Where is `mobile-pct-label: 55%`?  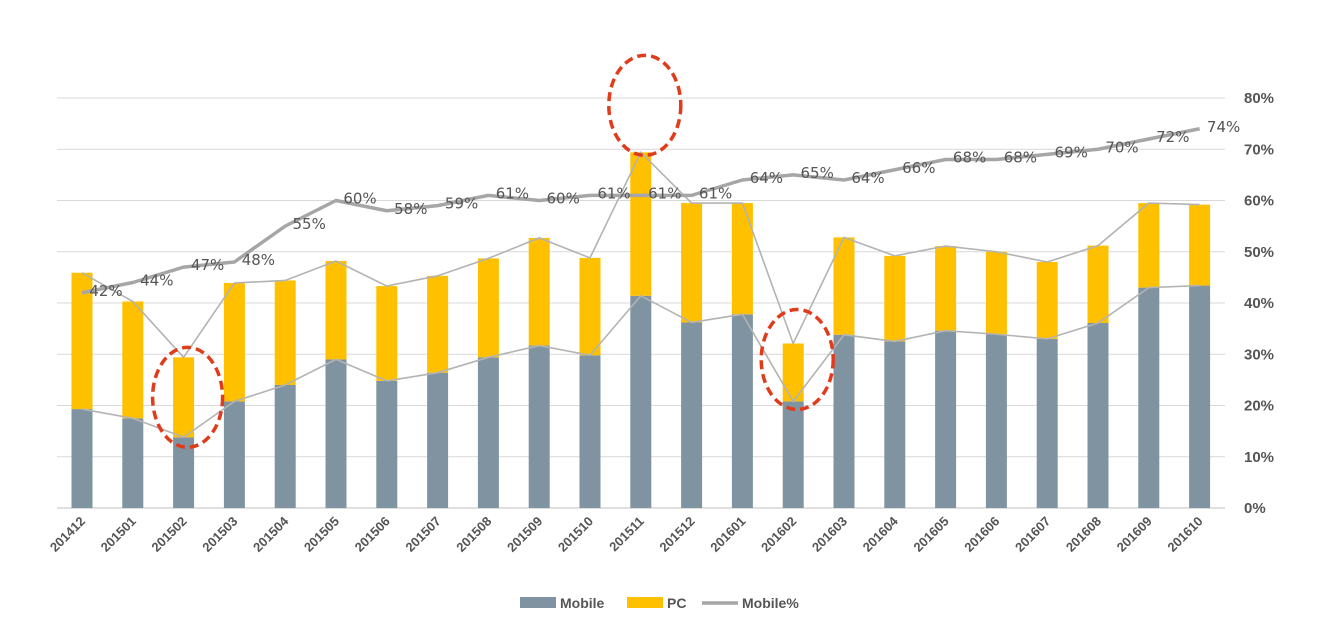
mobile-pct-label: 55% is located at coordinates (309, 224).